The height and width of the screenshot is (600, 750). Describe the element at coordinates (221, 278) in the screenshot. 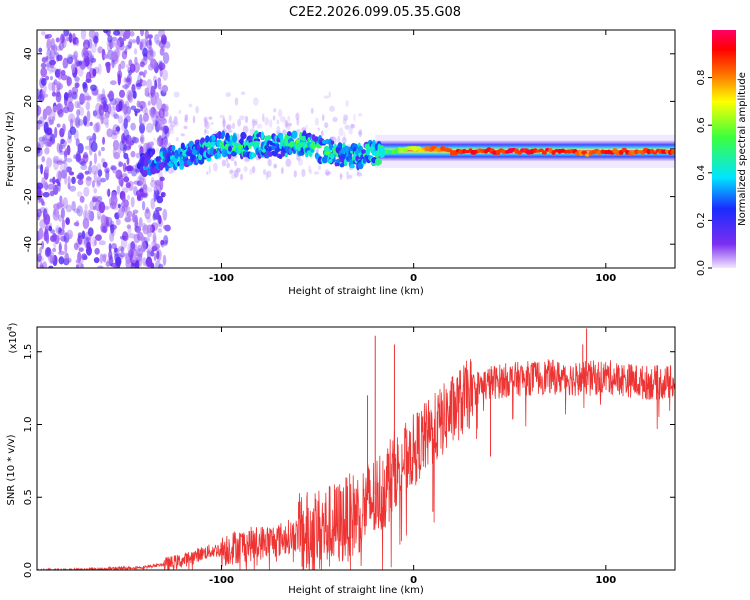

I see `x-tick-label: -100` at that location.